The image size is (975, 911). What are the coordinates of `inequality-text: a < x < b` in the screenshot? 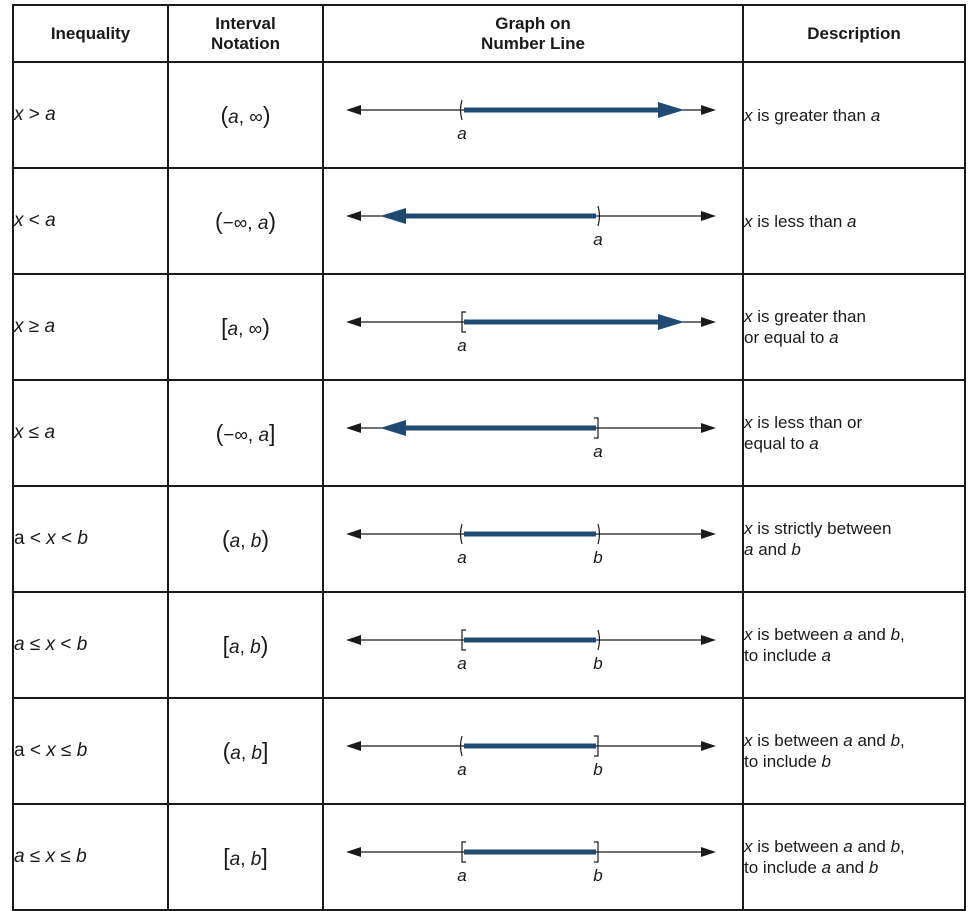 It's located at (51, 538).